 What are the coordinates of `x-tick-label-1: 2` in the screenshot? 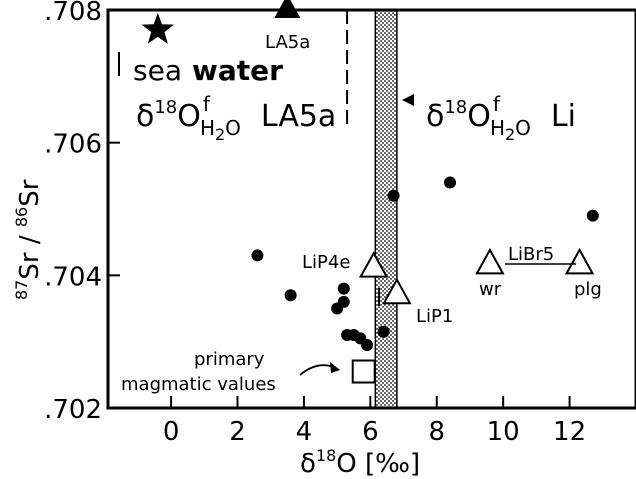 It's located at (237, 432).